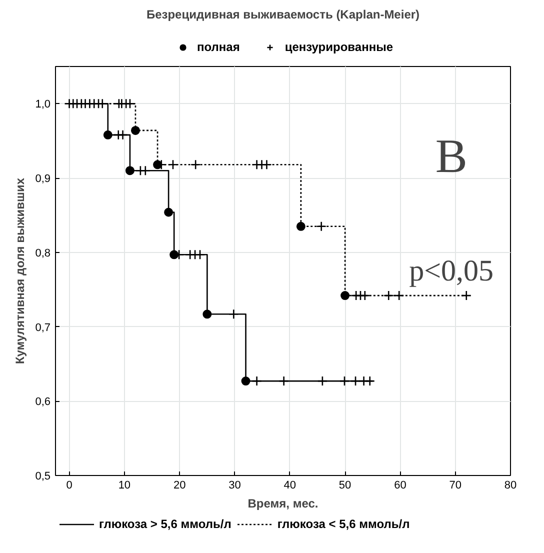  Describe the element at coordinates (43, 253) in the screenshot. I see `y-tick-label: 0,8` at that location.